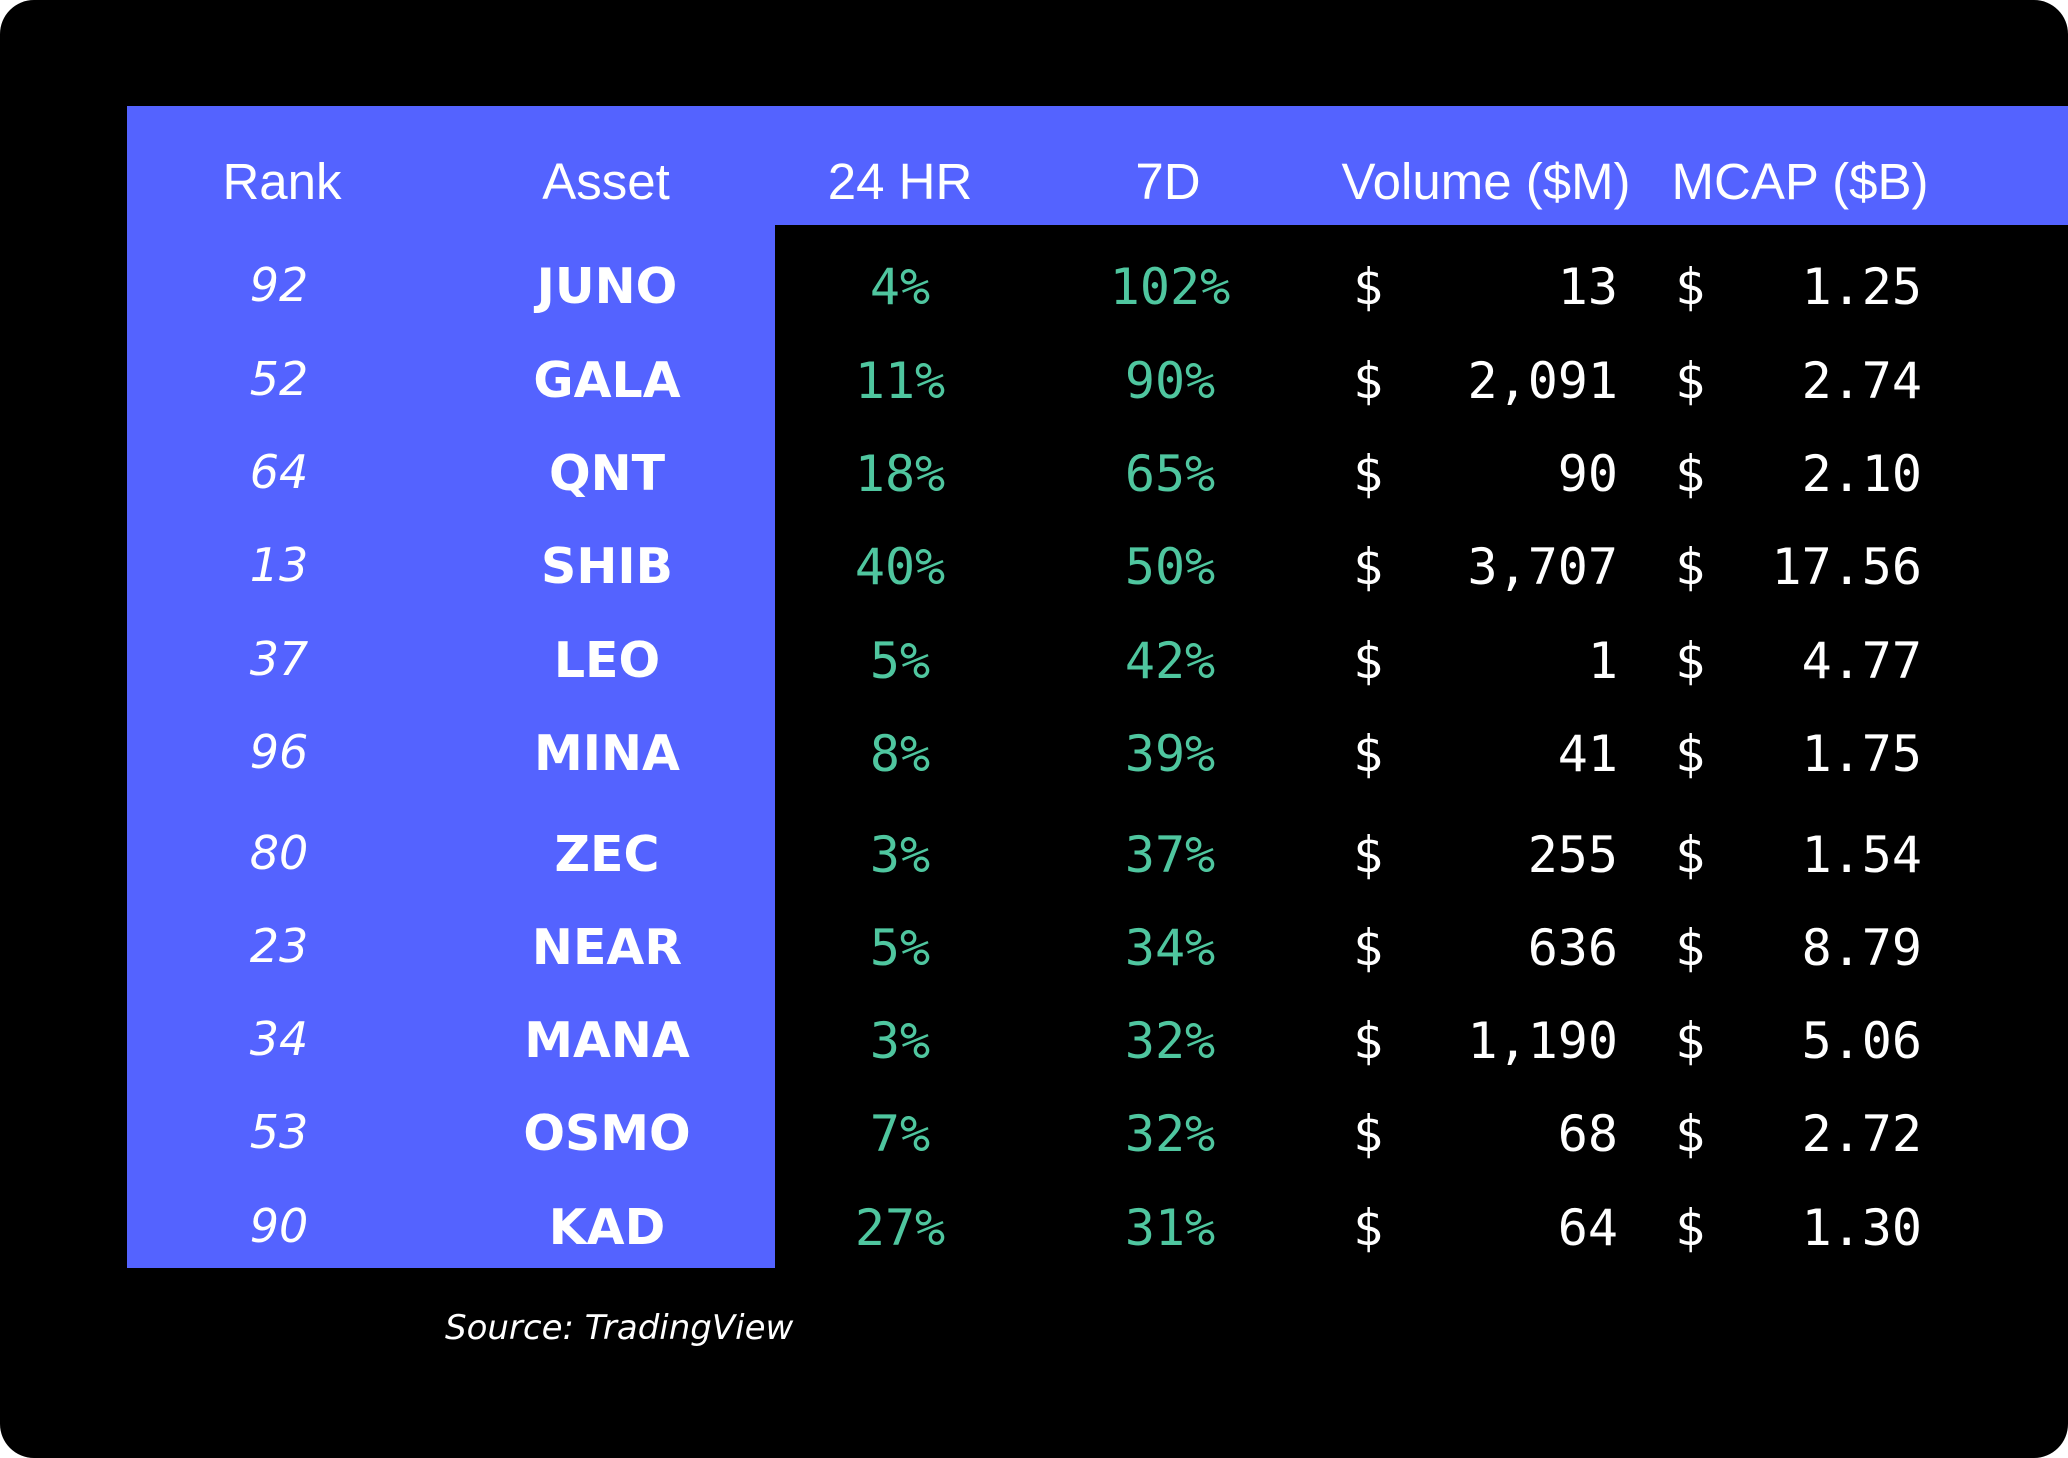 The image size is (2068, 1458). Describe the element at coordinates (900, 1228) in the screenshot. I see `change-24h-cell: 27%` at that location.